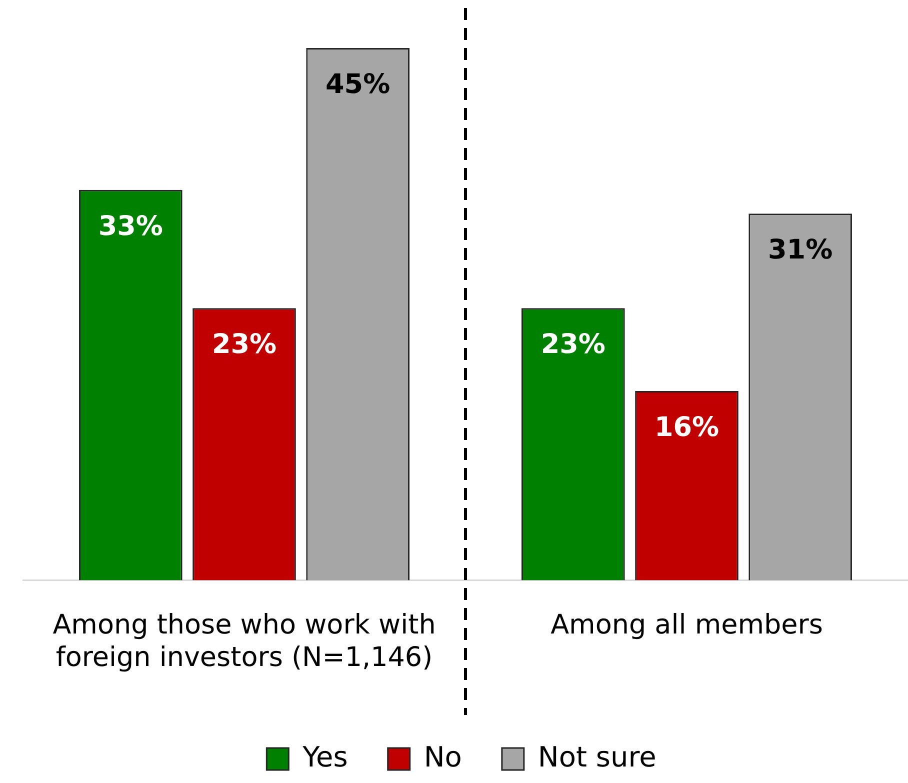 This screenshot has height=783, width=908. Describe the element at coordinates (325, 757) in the screenshot. I see `legend-label: Yes` at that location.